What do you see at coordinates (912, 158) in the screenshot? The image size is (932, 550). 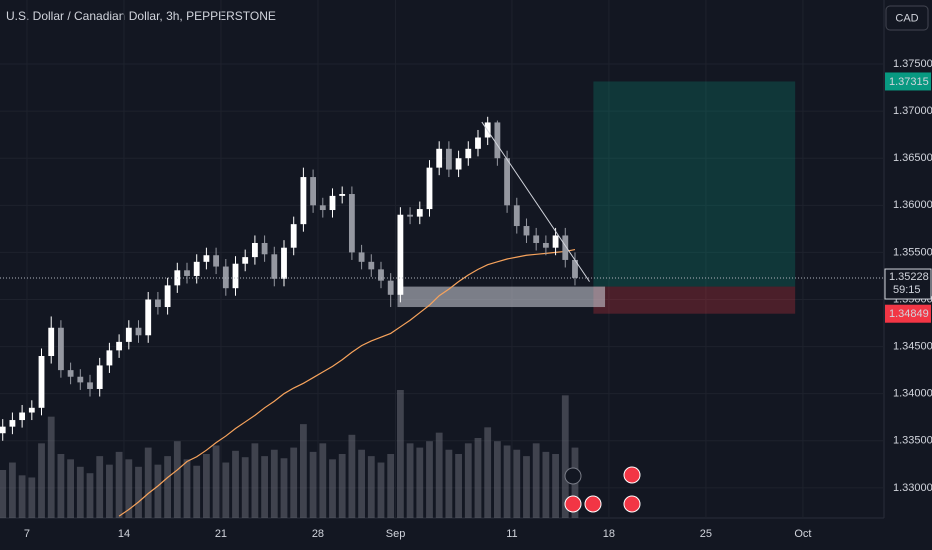 I see `y-tick-label: 1.36500` at bounding box center [912, 158].